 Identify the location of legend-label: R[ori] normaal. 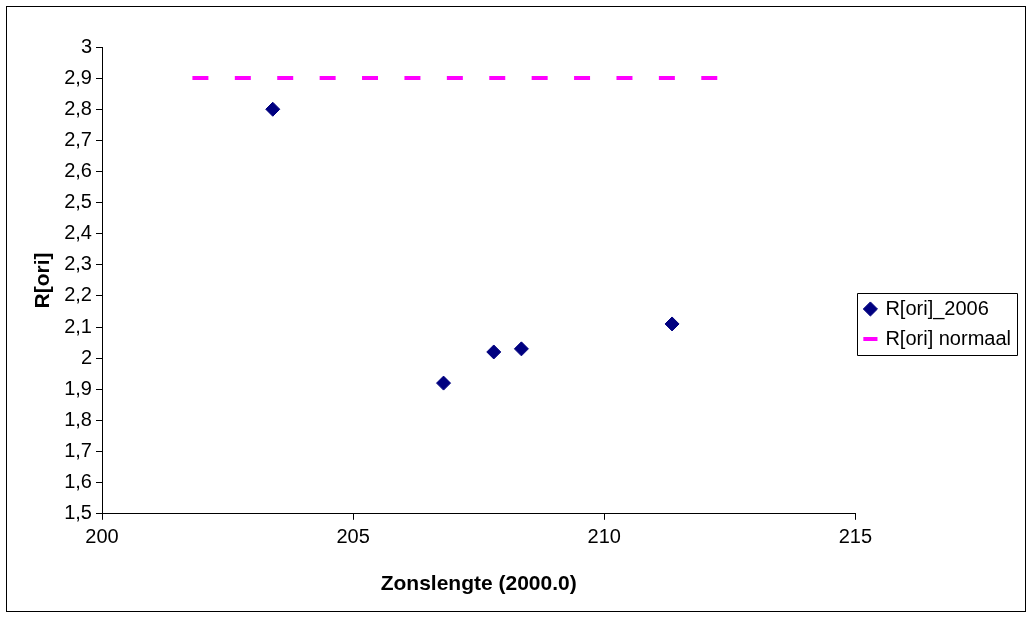
(948, 337).